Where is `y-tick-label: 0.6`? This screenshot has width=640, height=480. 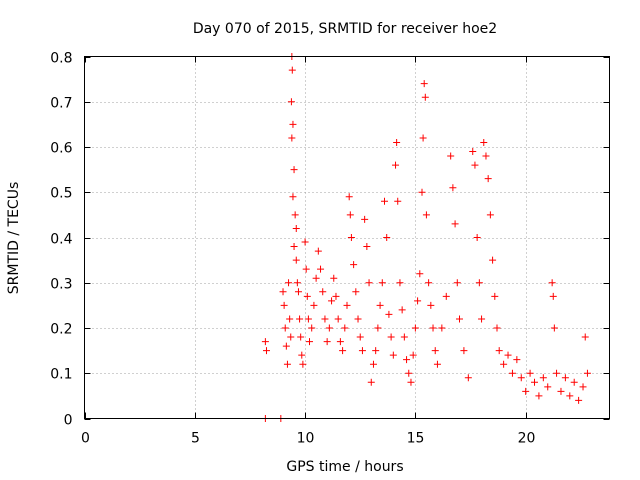
y-tick-label: 0.6 is located at coordinates (61, 149).